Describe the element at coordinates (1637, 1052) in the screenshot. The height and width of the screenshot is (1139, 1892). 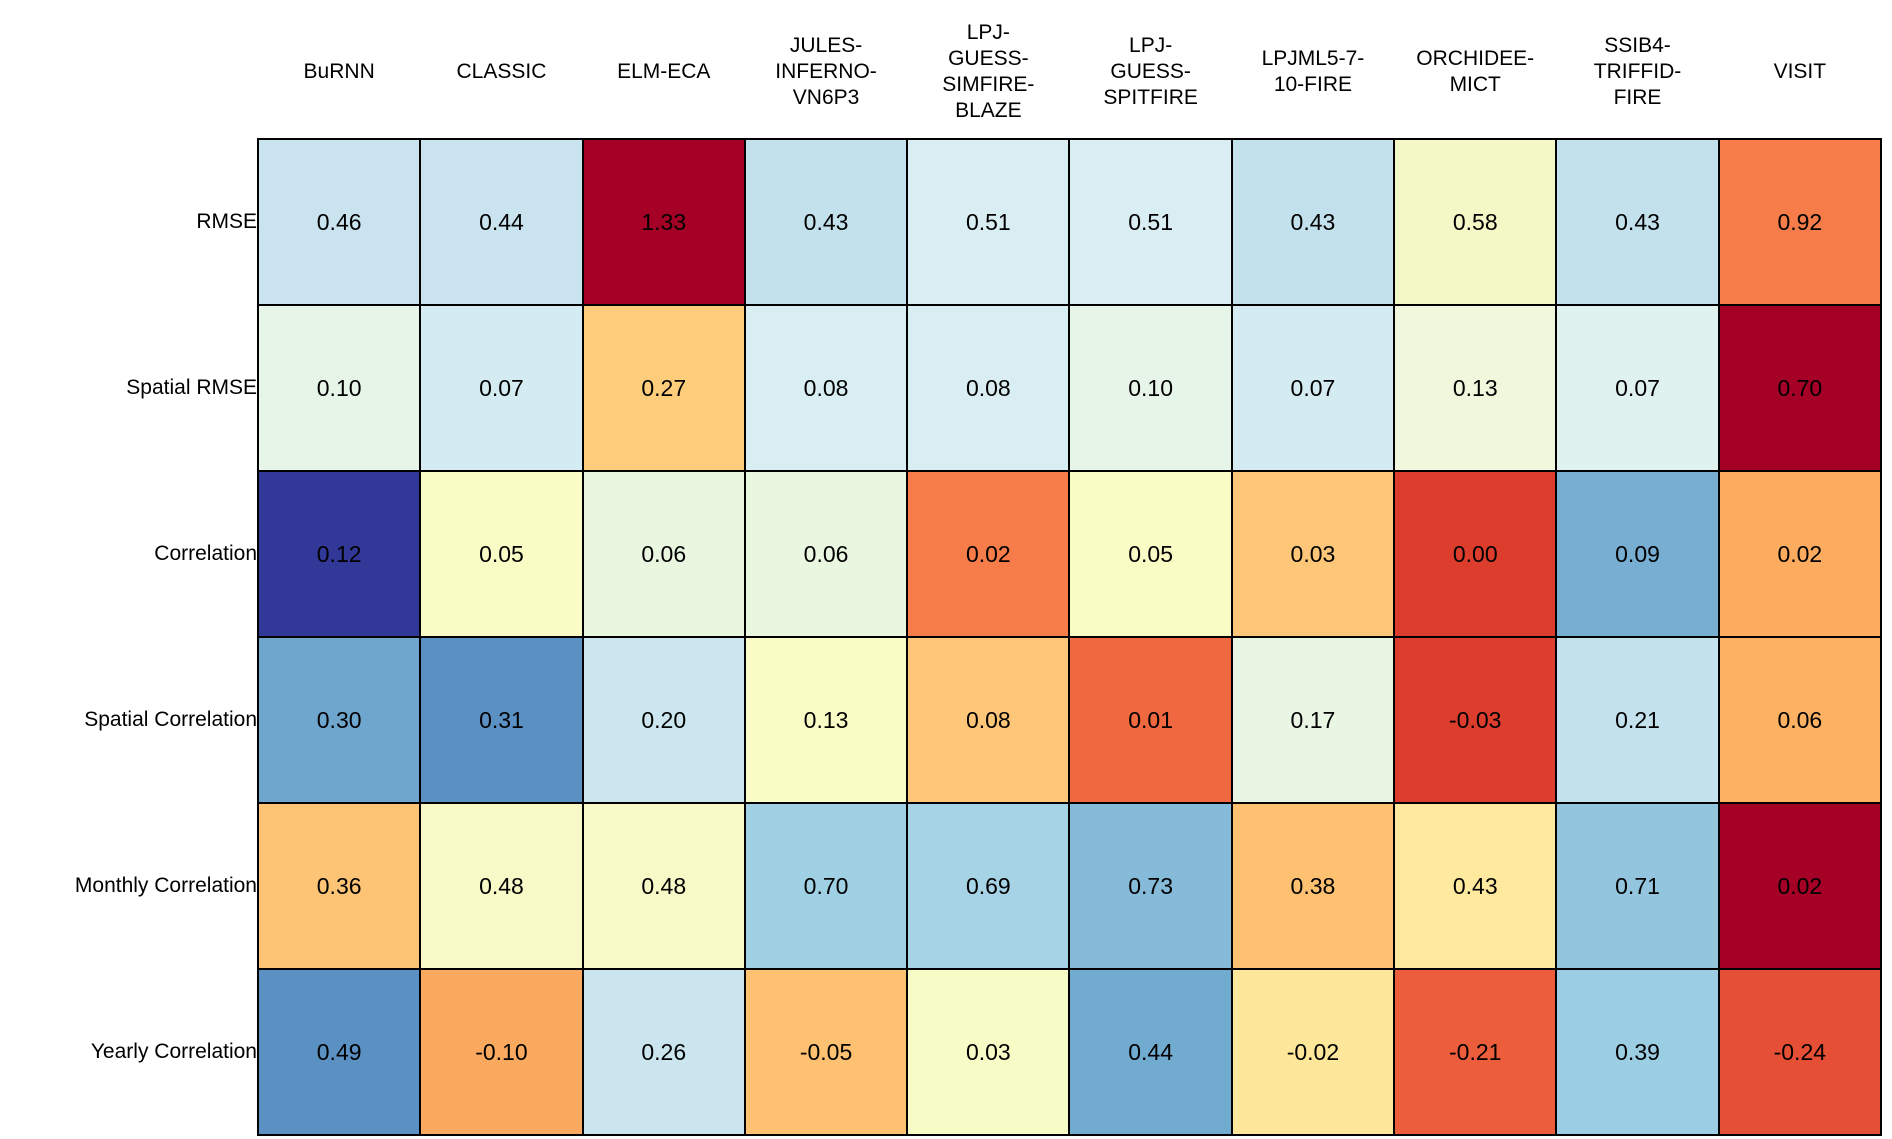
I see `heatmap-cell: 0.39` at that location.